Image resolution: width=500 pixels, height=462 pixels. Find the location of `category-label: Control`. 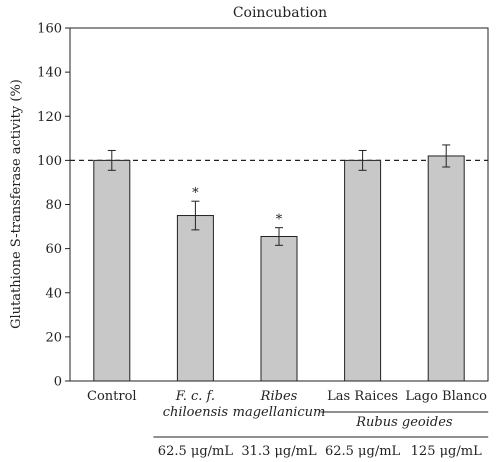

category-label: Control is located at coordinates (112, 396).